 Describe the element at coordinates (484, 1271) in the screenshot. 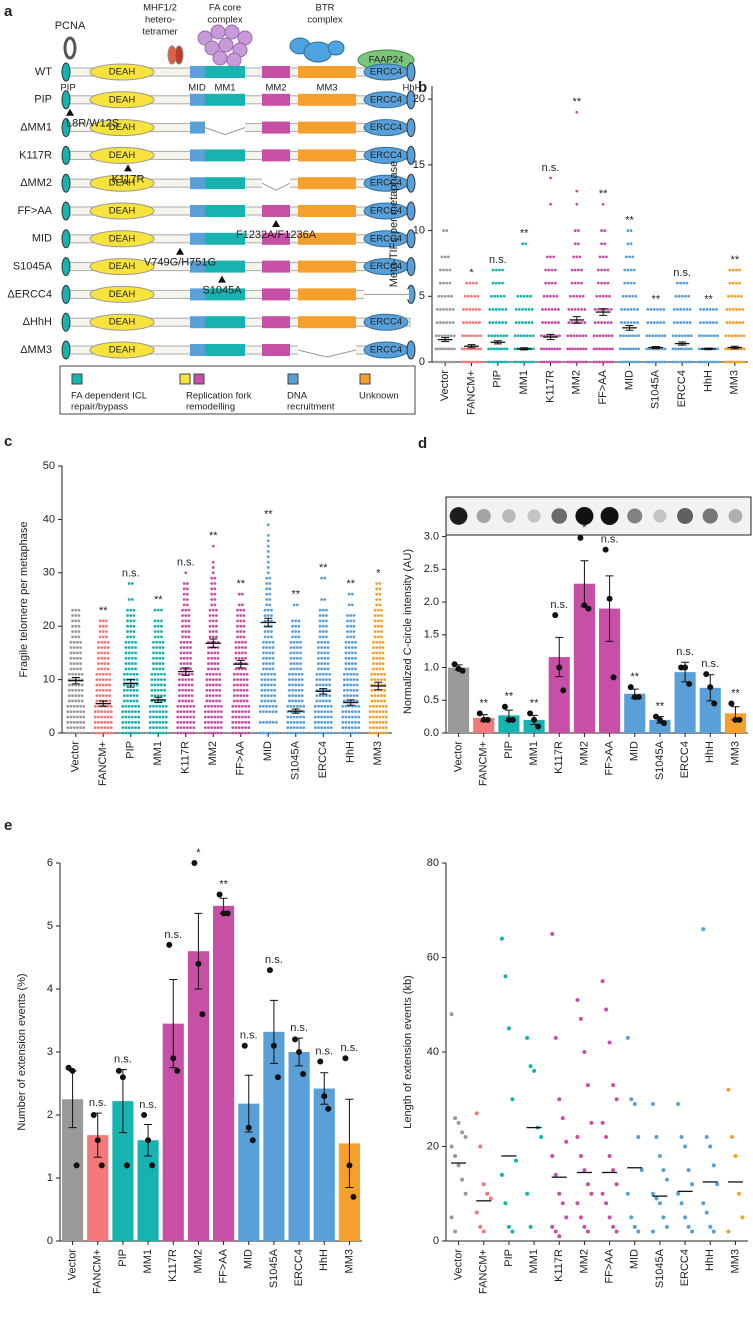

I see `x-tick-label: FANCM+` at that location.